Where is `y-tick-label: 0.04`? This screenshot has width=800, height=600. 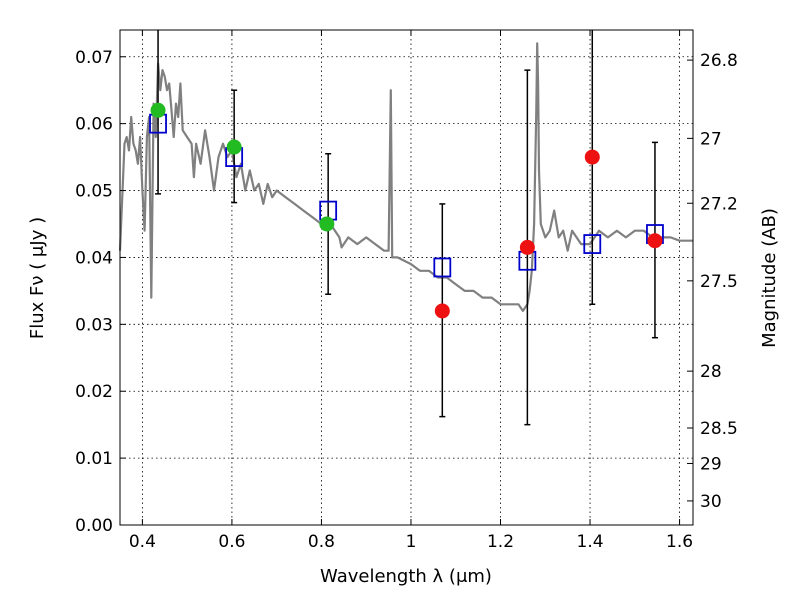 y-tick-label: 0.04 is located at coordinates (94, 258).